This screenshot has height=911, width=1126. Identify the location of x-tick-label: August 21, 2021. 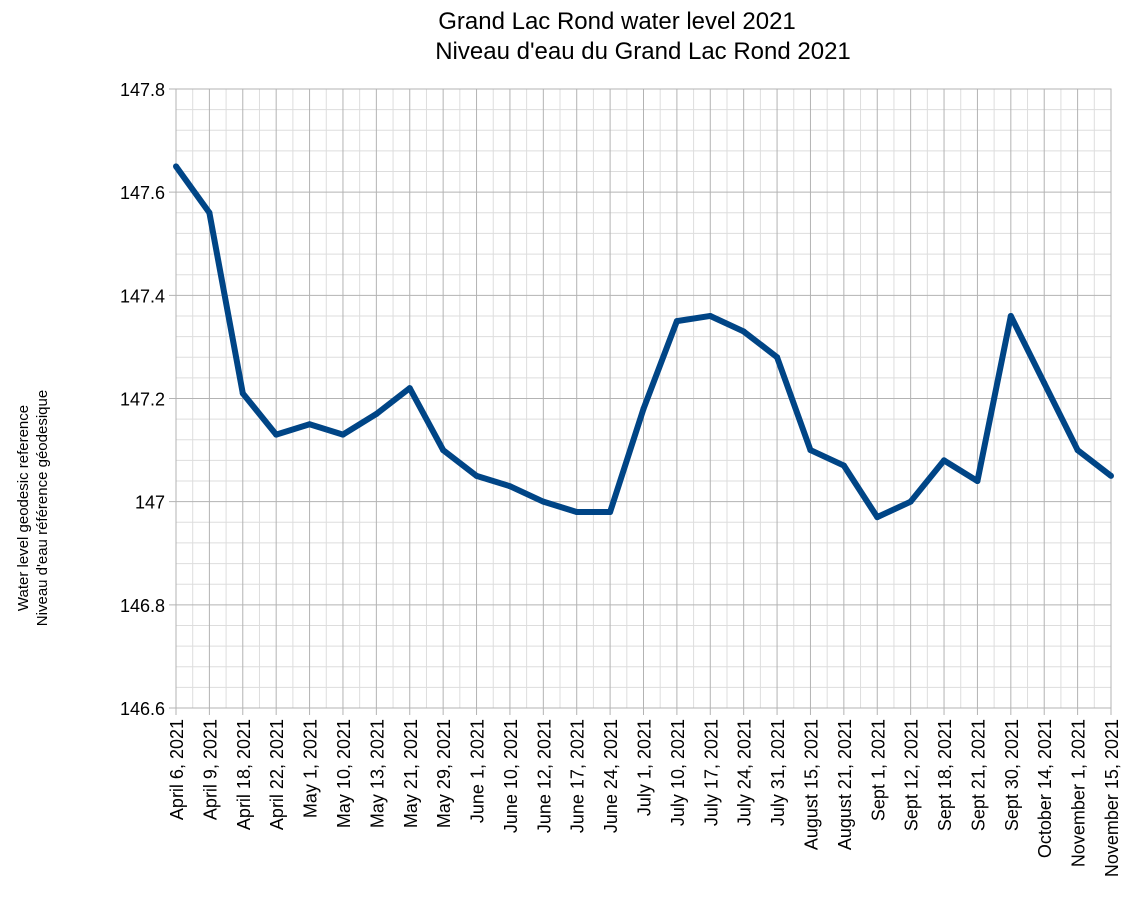
(845, 784).